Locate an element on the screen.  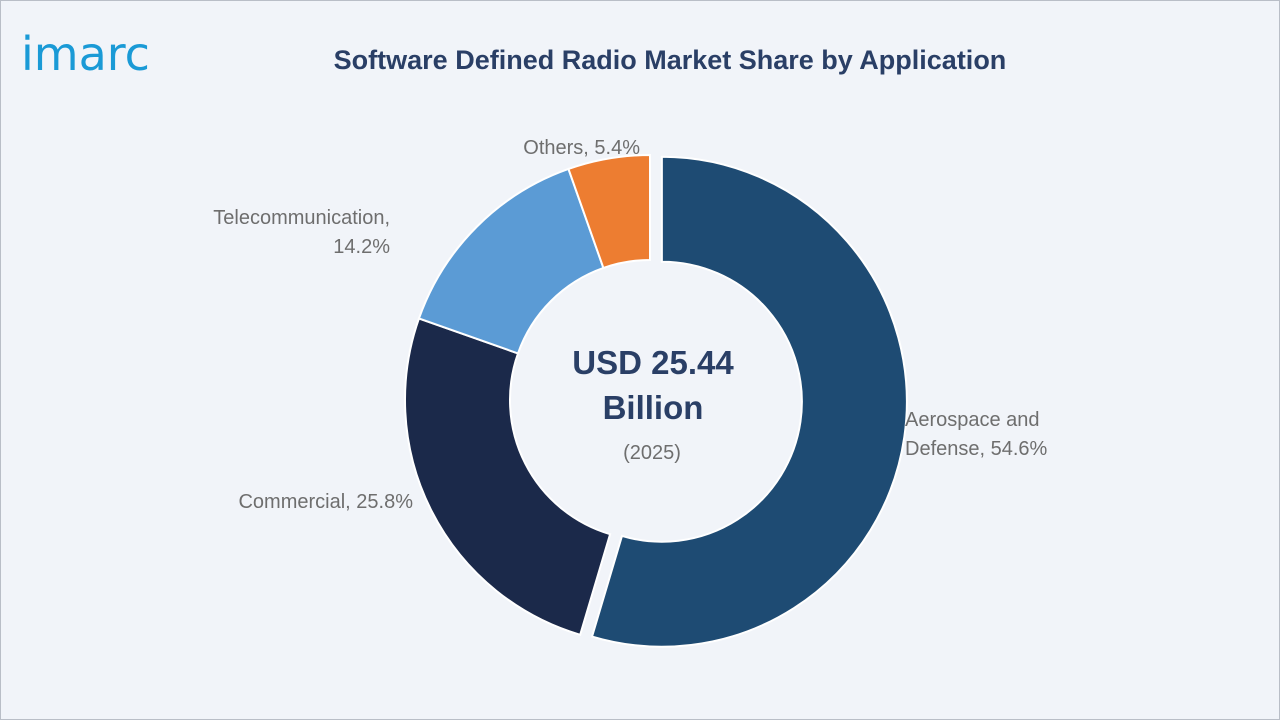
label-telecommunication: Telecommunication, 14.2% is located at coordinates (301, 232).